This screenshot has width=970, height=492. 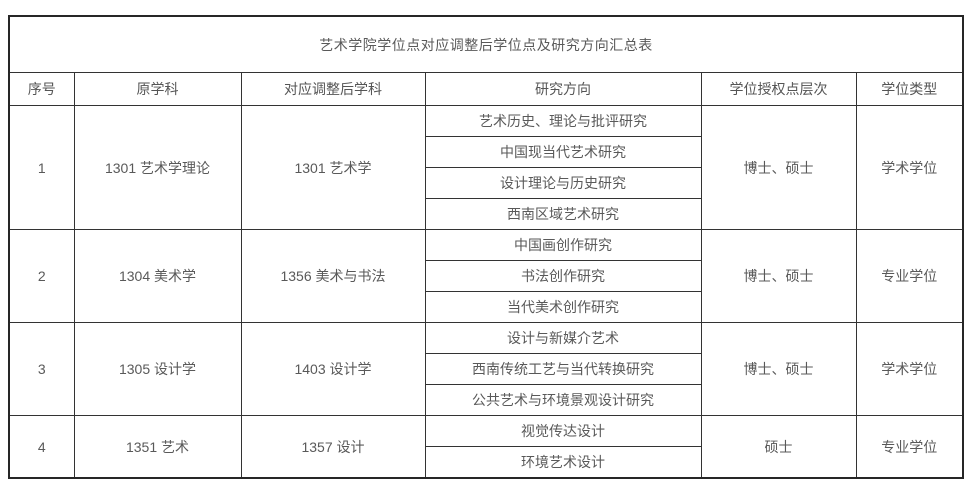 I want to click on header-row: 序号 原学科 对应调整后学科 研究方向 学位授权点层次 学位类型, so click(x=486, y=89).